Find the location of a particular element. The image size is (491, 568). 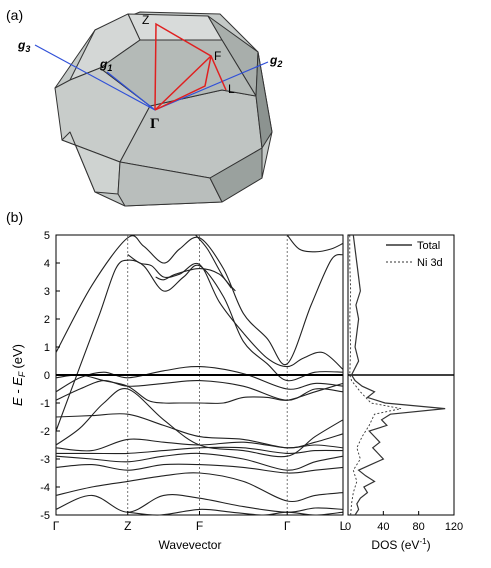

point-f-label: F is located at coordinates (217, 56).